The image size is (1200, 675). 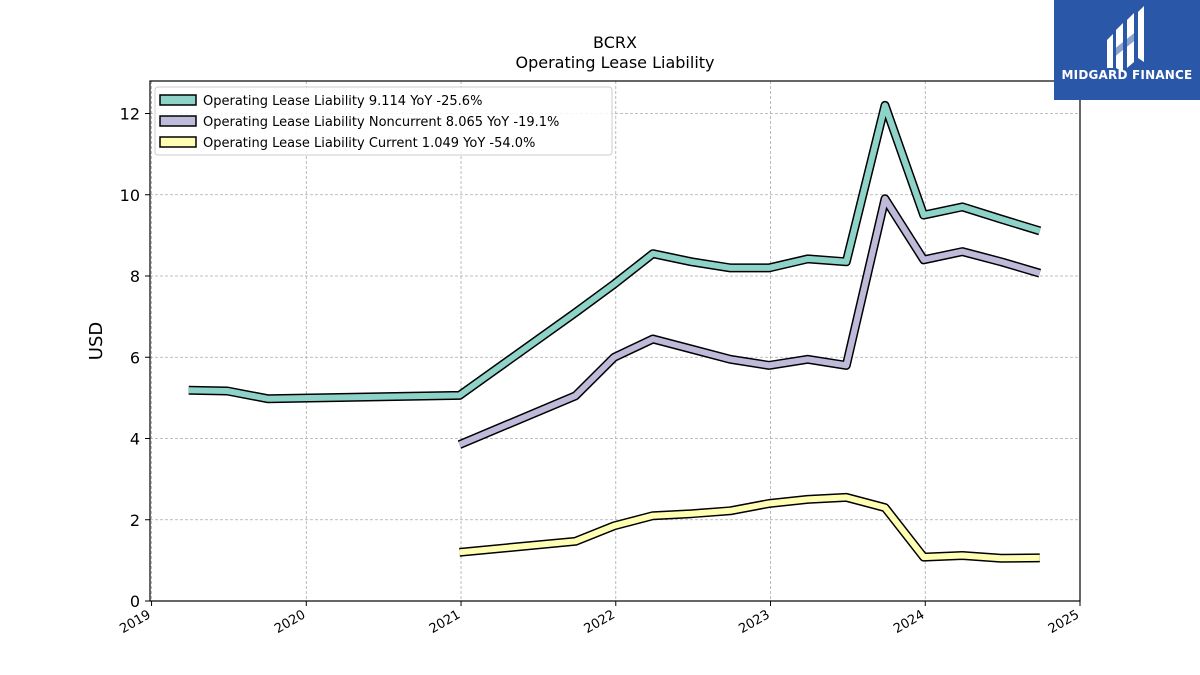 What do you see at coordinates (96, 341) in the screenshot?
I see `y-axis-label: USD` at bounding box center [96, 341].